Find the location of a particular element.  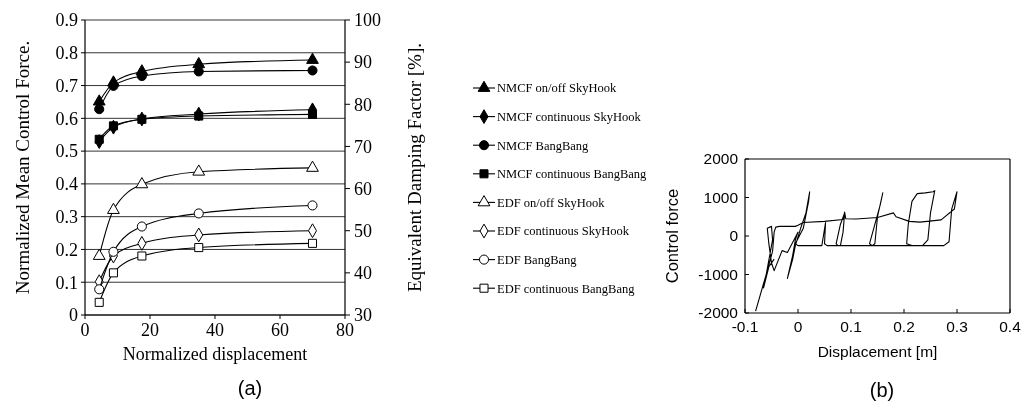

y-tick-label: 0.7 is located at coordinates (66, 85).